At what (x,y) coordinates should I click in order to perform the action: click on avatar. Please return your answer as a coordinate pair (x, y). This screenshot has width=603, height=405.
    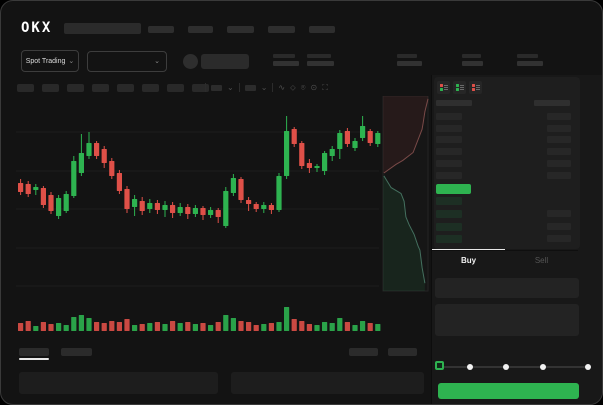
    Looking at the image, I should click on (190, 61).